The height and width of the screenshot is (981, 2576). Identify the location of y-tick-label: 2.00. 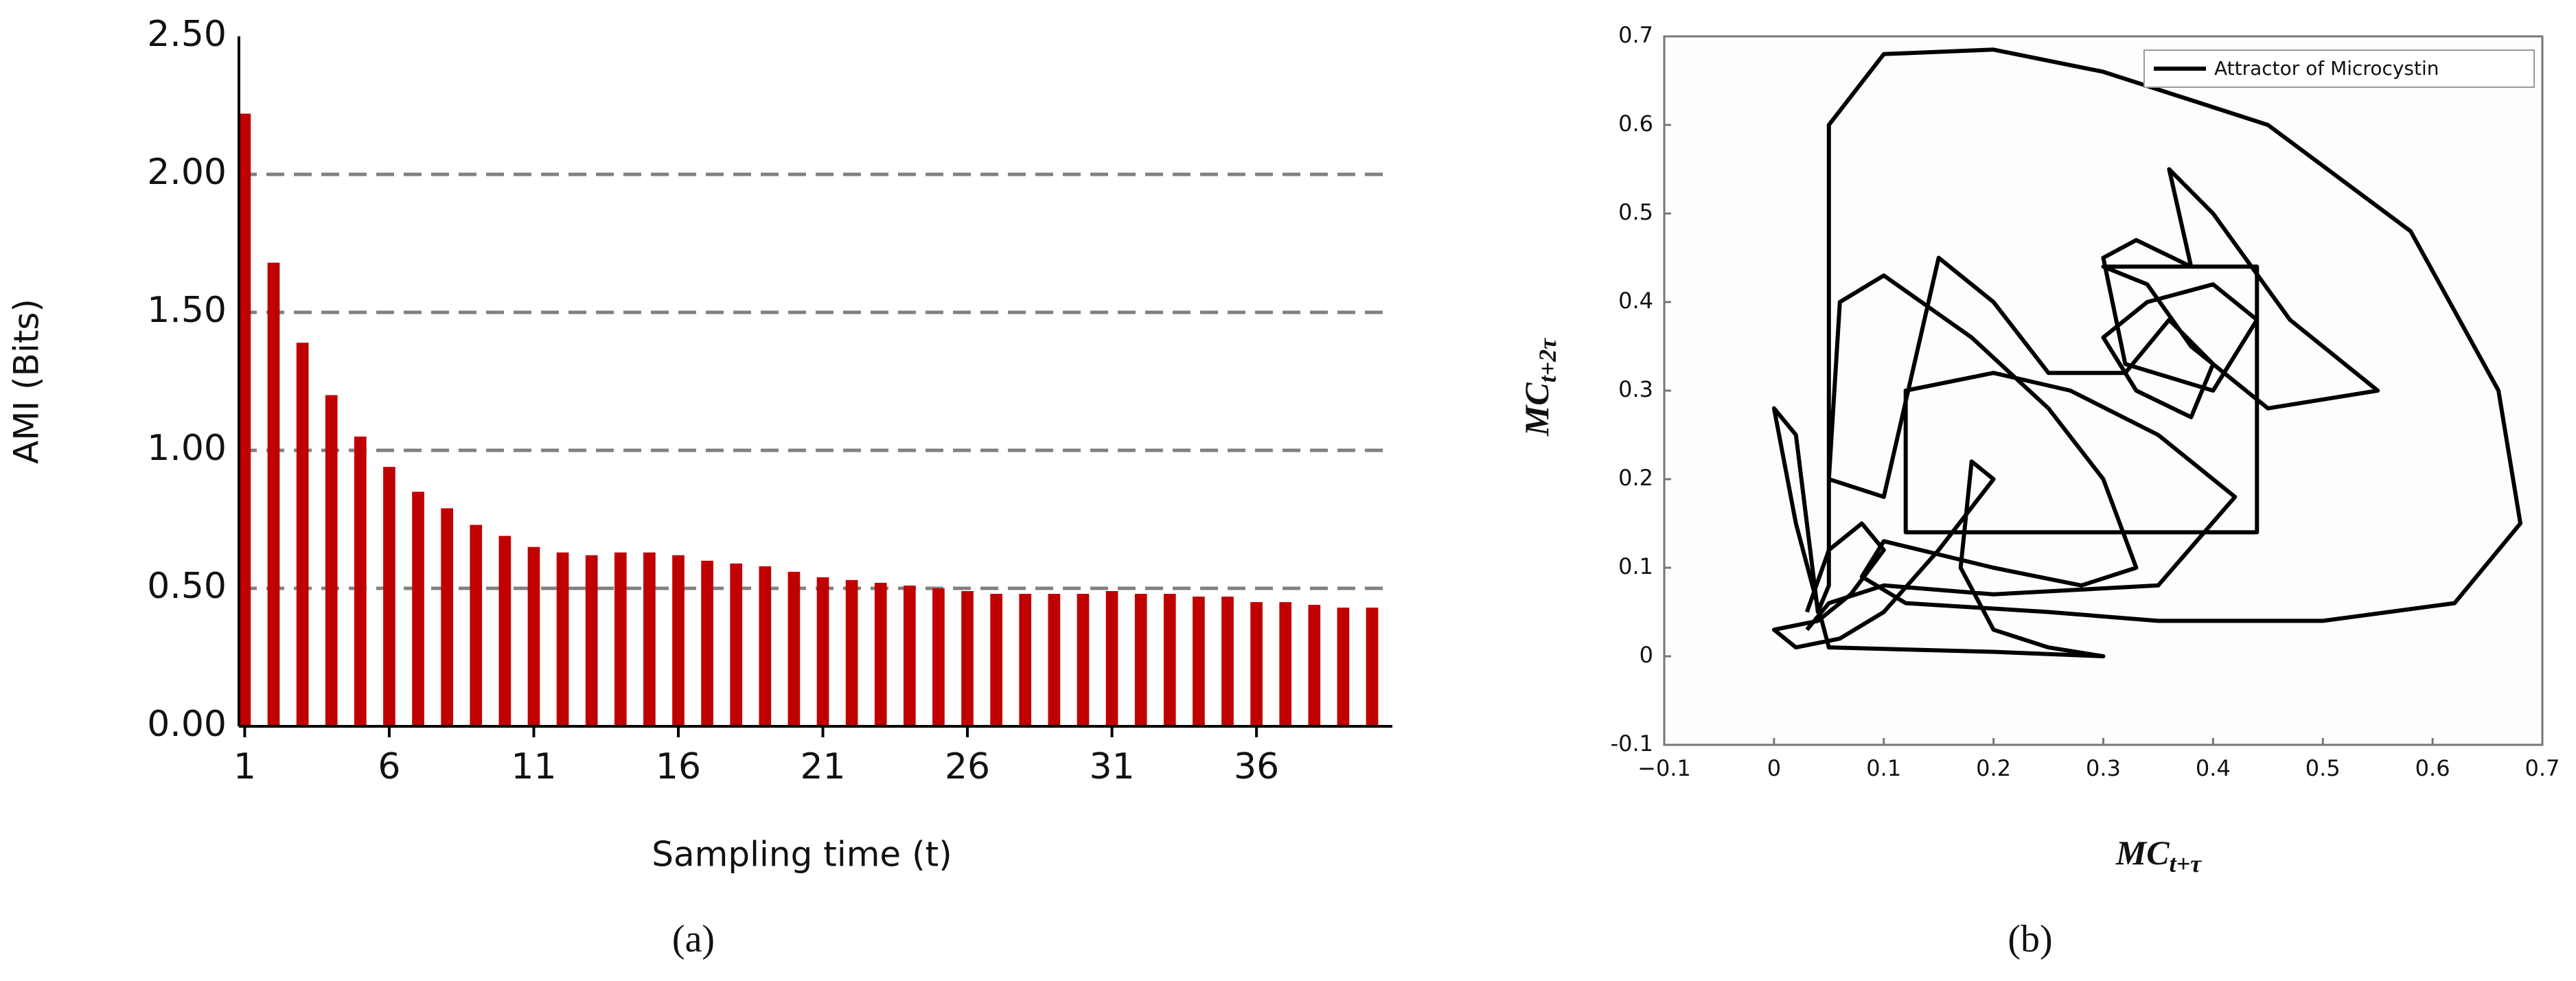
(187, 172).